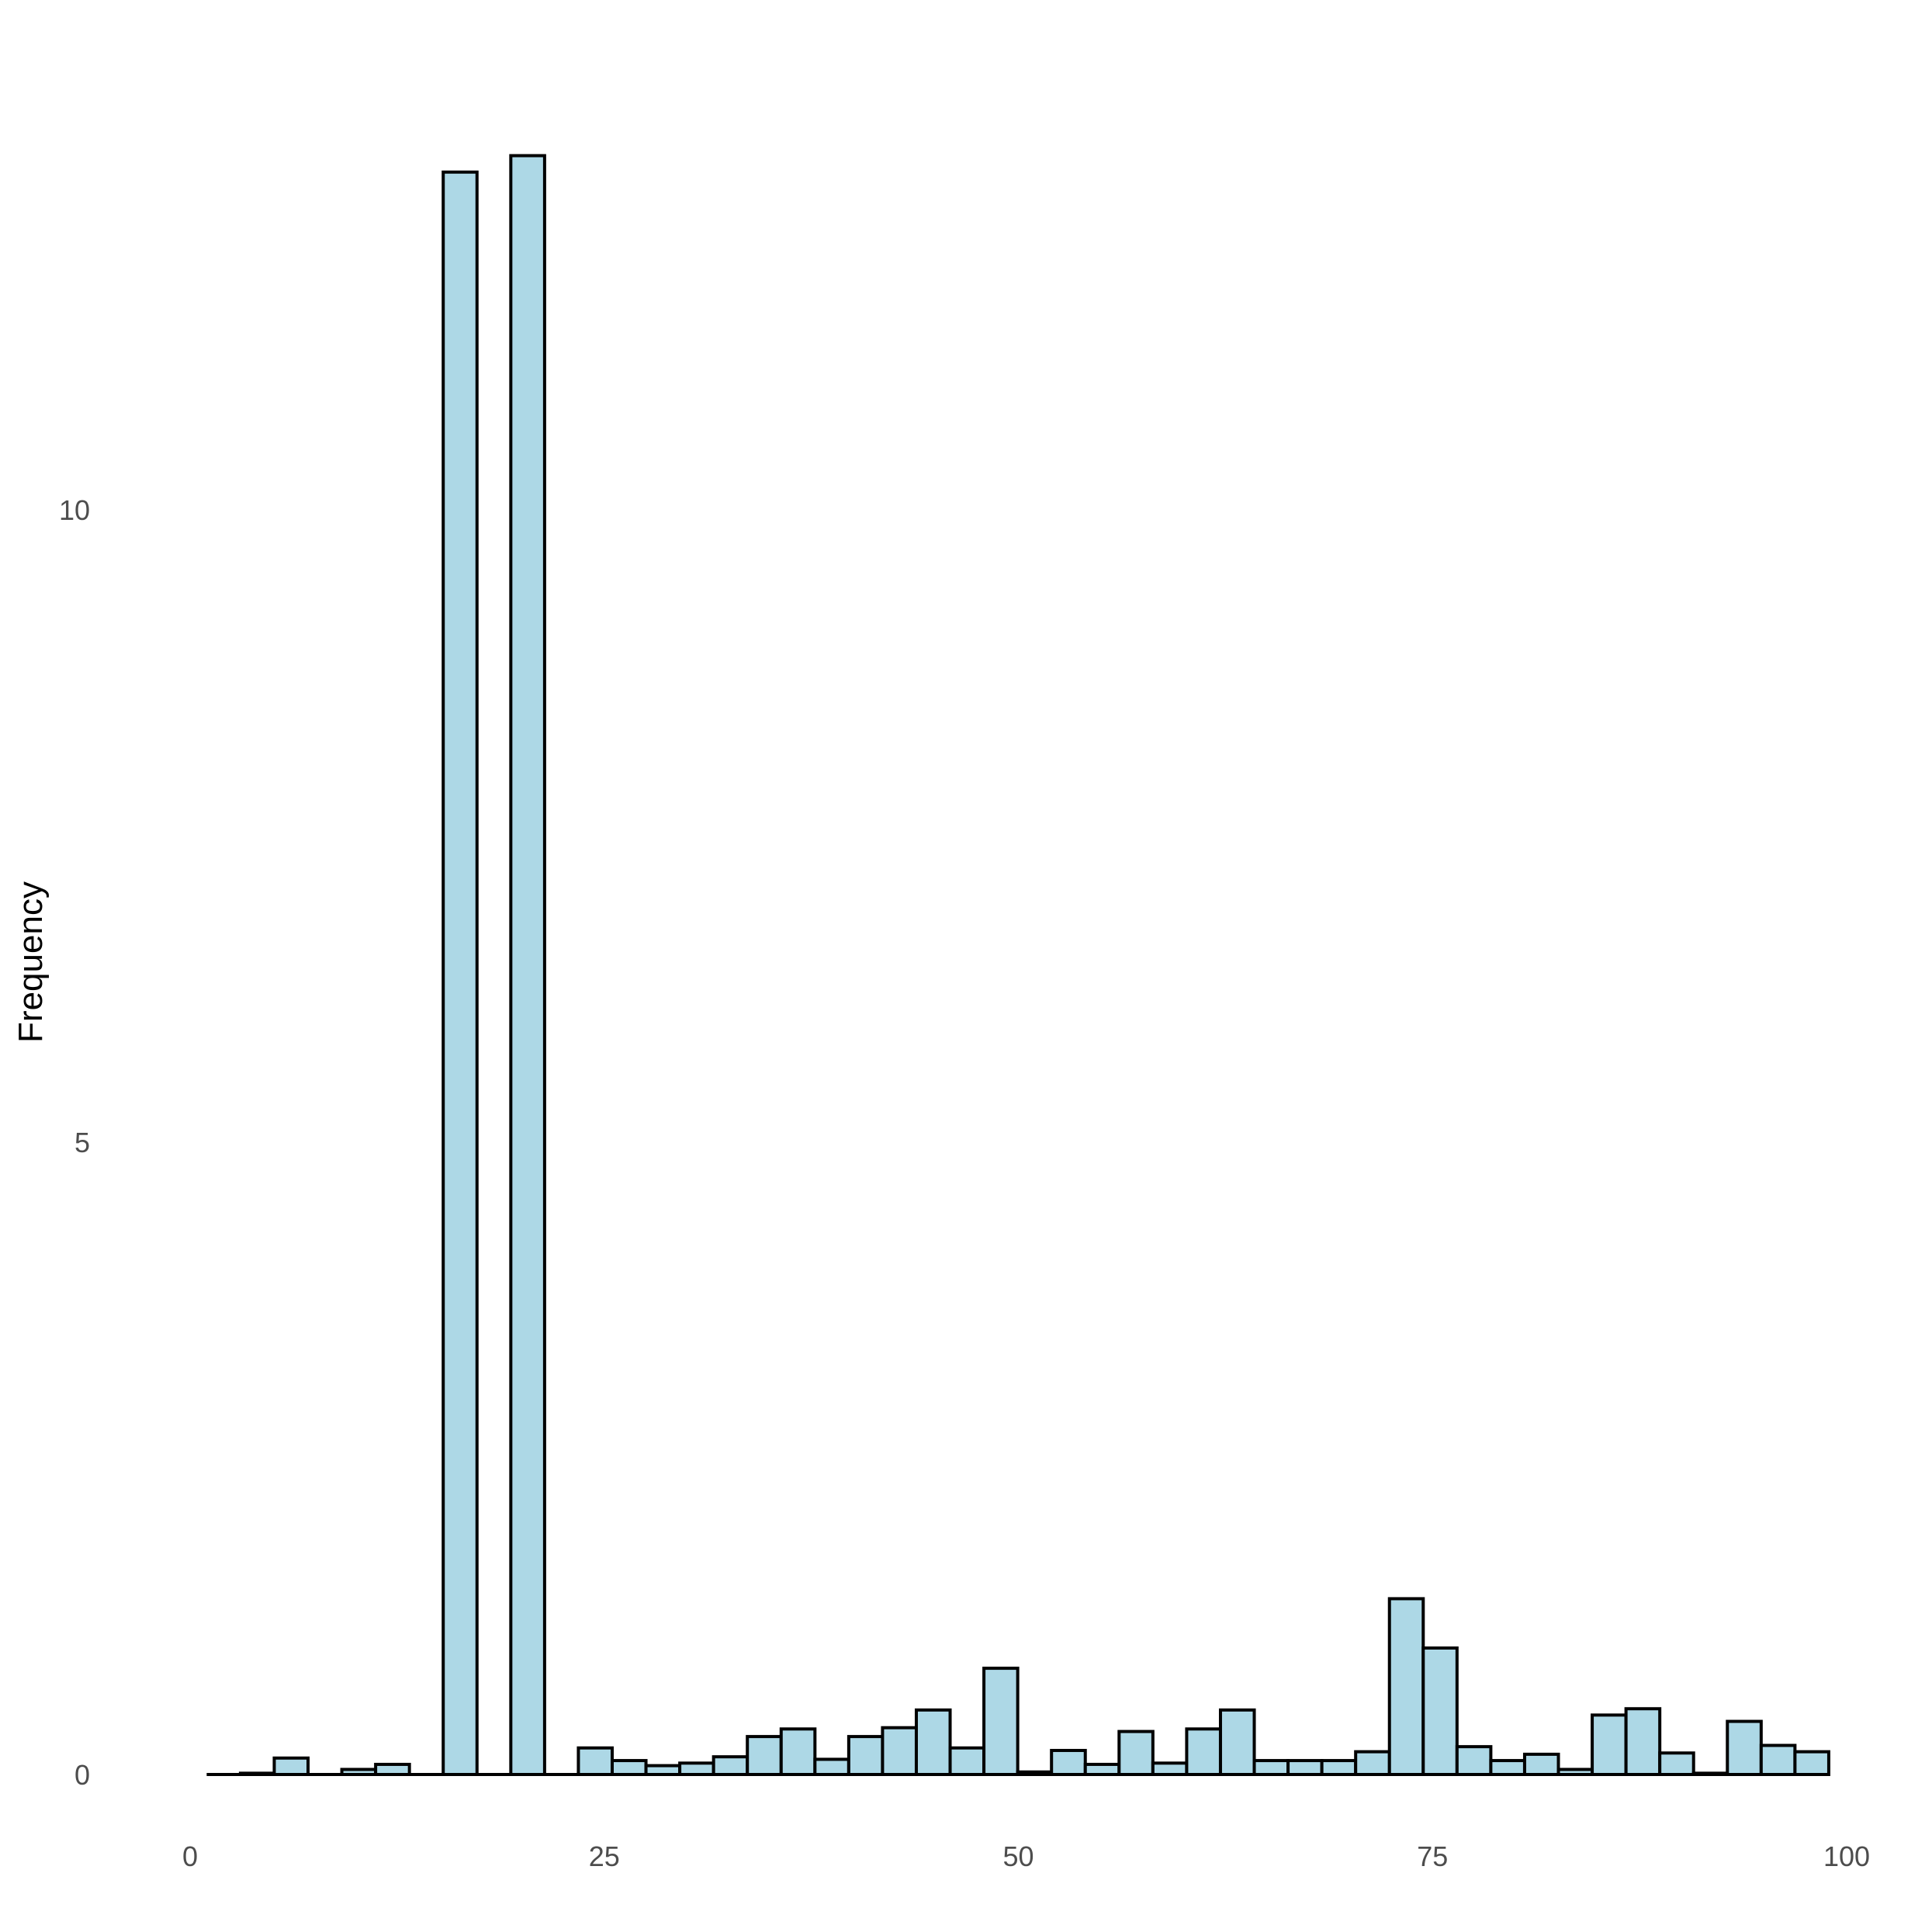 Image resolution: width=1932 pixels, height=1932 pixels. What do you see at coordinates (82, 1142) in the screenshot?
I see `y-tick-label: 5` at bounding box center [82, 1142].